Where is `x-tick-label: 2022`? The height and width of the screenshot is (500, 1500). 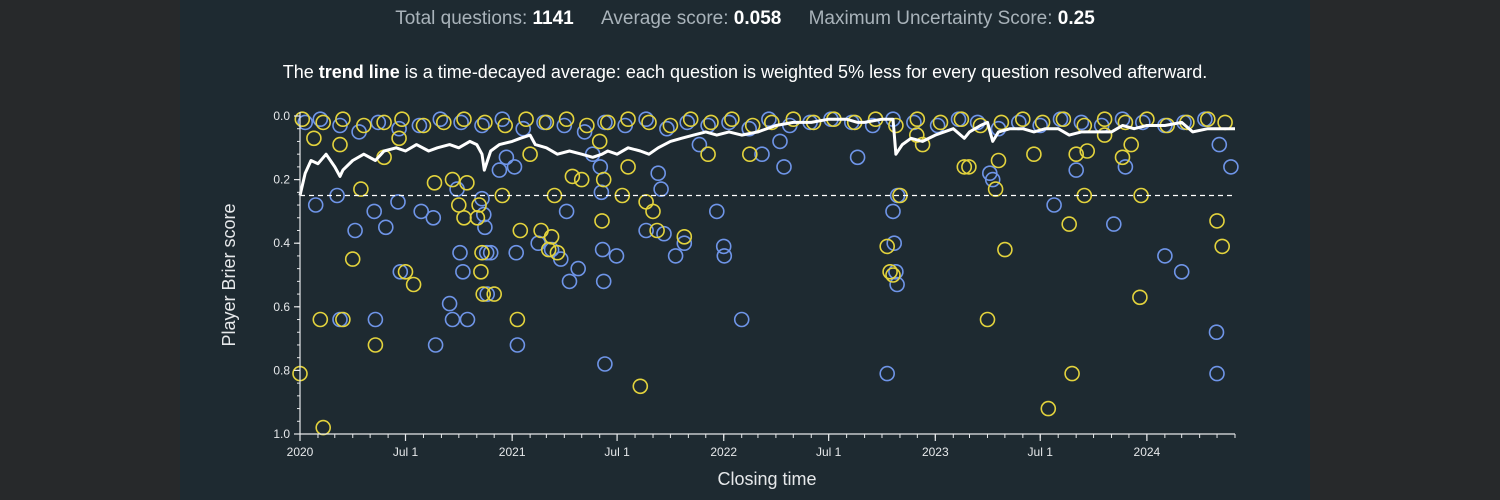
x-tick-label: 2022 is located at coordinates (723, 452).